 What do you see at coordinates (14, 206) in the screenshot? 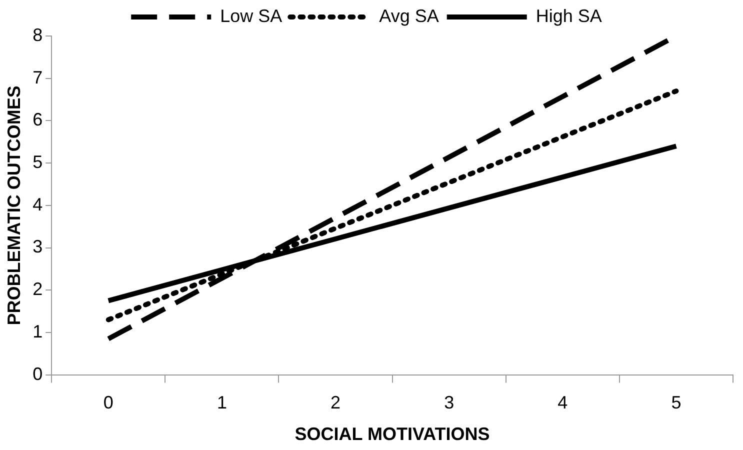
I see `y-axis-title: PROBLEMATIC OUTCOMES` at bounding box center [14, 206].